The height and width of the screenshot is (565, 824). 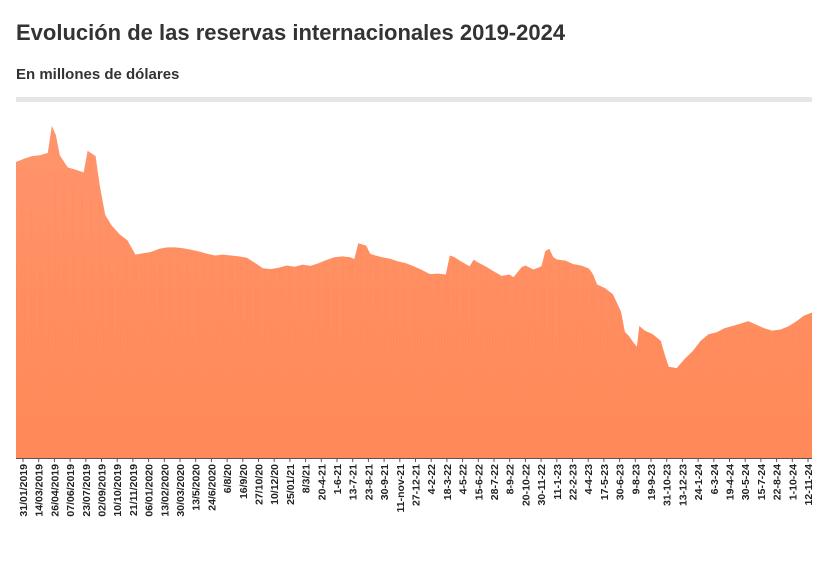 I want to click on x-tick-label: 31/01/2019, so click(x=24, y=490).